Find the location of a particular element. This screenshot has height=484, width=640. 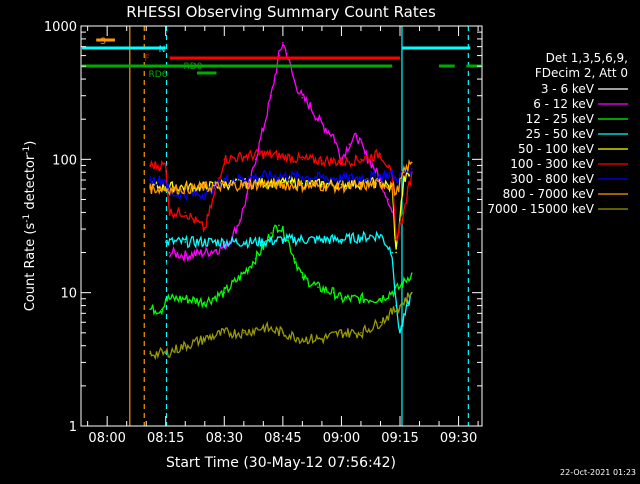

y-tick-label-0: 1 is located at coordinates (73, 427).